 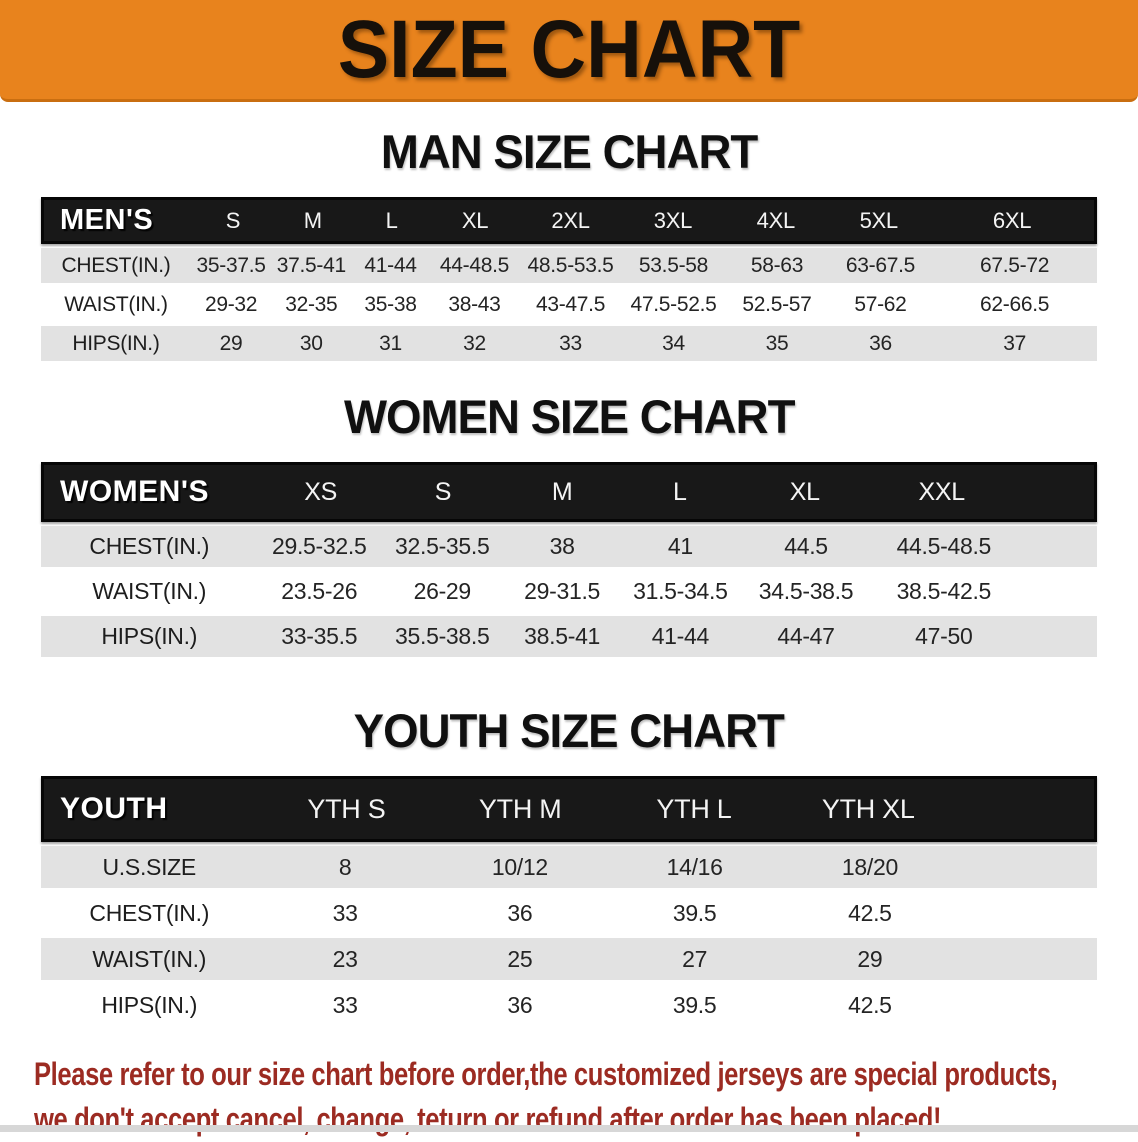 What do you see at coordinates (868, 808) in the screenshot?
I see `size-column-header: YTH XL` at bounding box center [868, 808].